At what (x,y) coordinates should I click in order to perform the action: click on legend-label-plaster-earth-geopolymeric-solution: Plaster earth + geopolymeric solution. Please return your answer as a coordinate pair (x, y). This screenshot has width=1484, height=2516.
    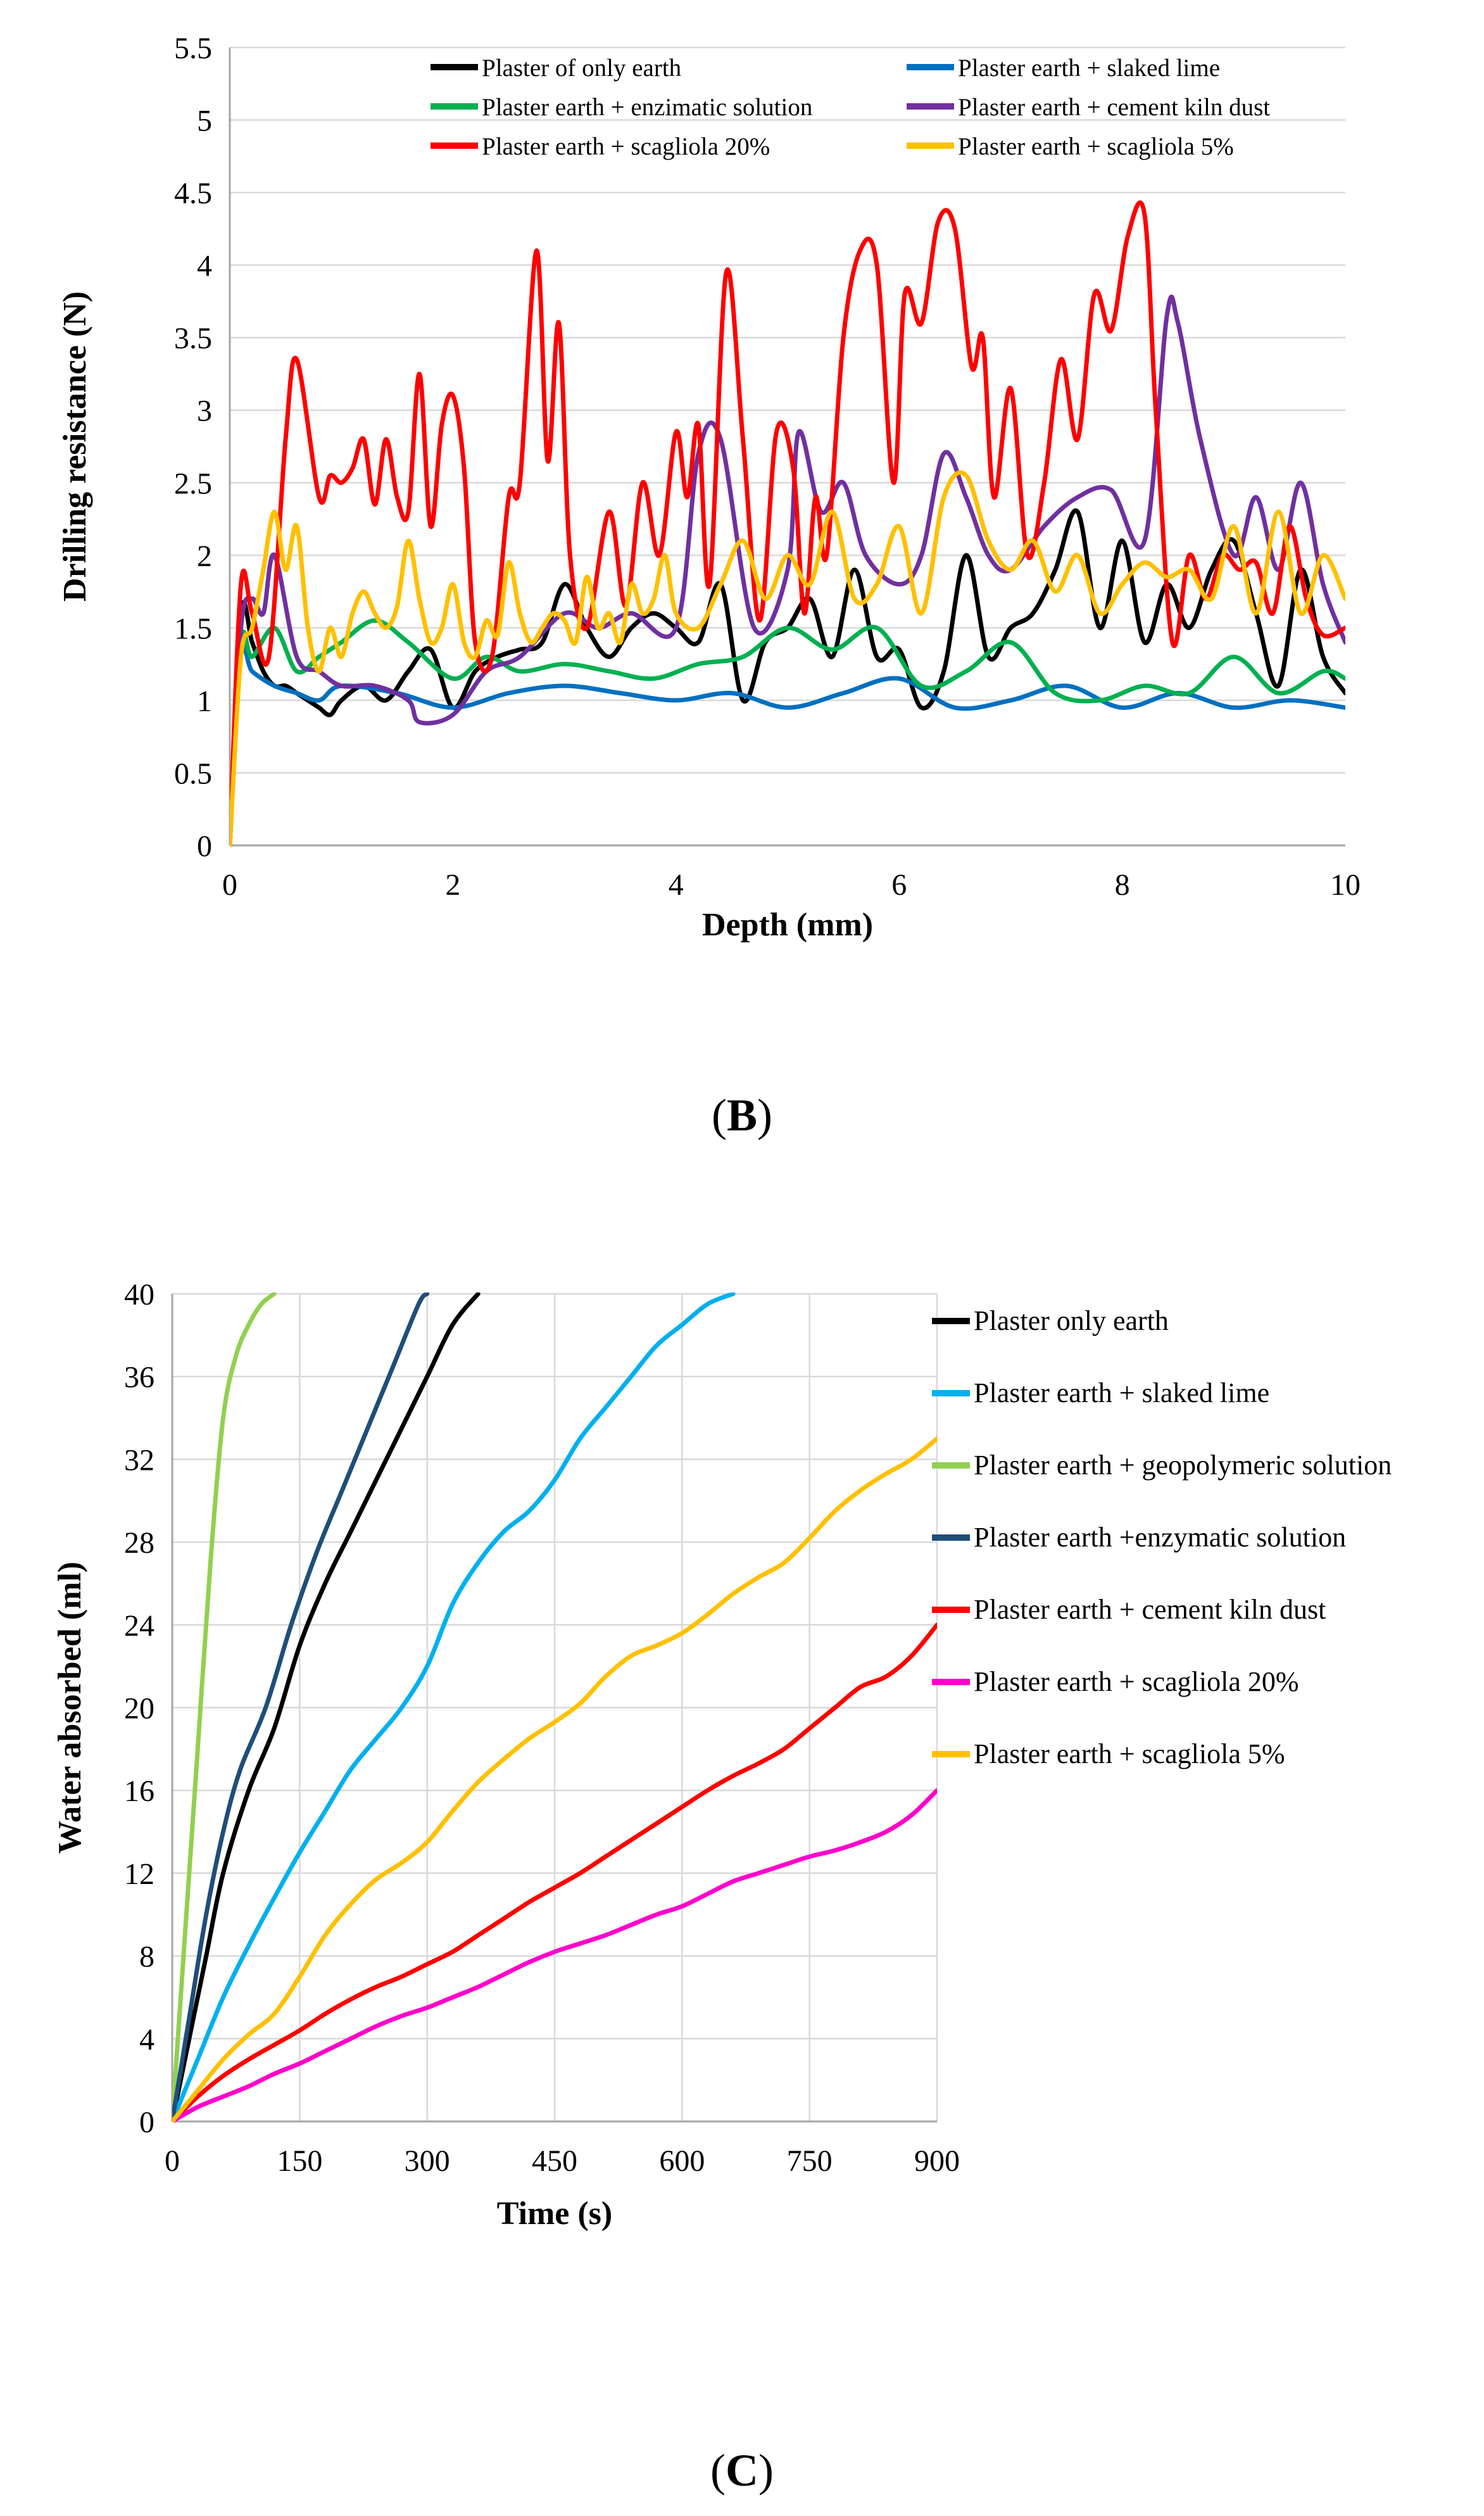
    Looking at the image, I should click on (1183, 1465).